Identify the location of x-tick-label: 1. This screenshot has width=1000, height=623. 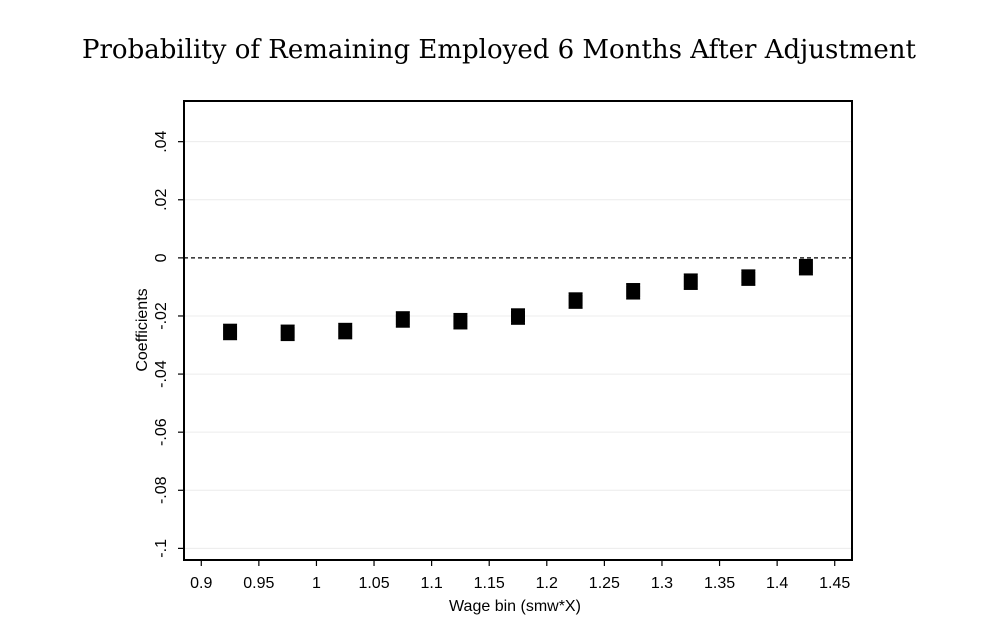
(316, 583).